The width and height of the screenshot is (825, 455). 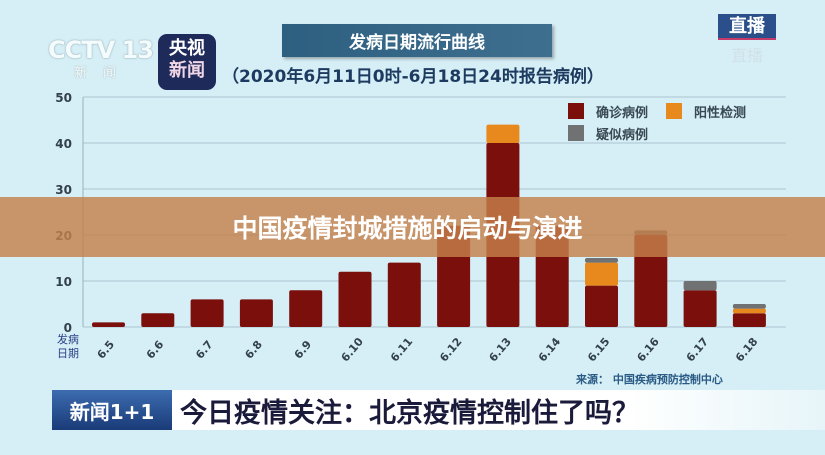 I want to click on news-ticker: 新闻1+1 今日疫情关注：北京疫情控制住了吗？, so click(x=438, y=410).